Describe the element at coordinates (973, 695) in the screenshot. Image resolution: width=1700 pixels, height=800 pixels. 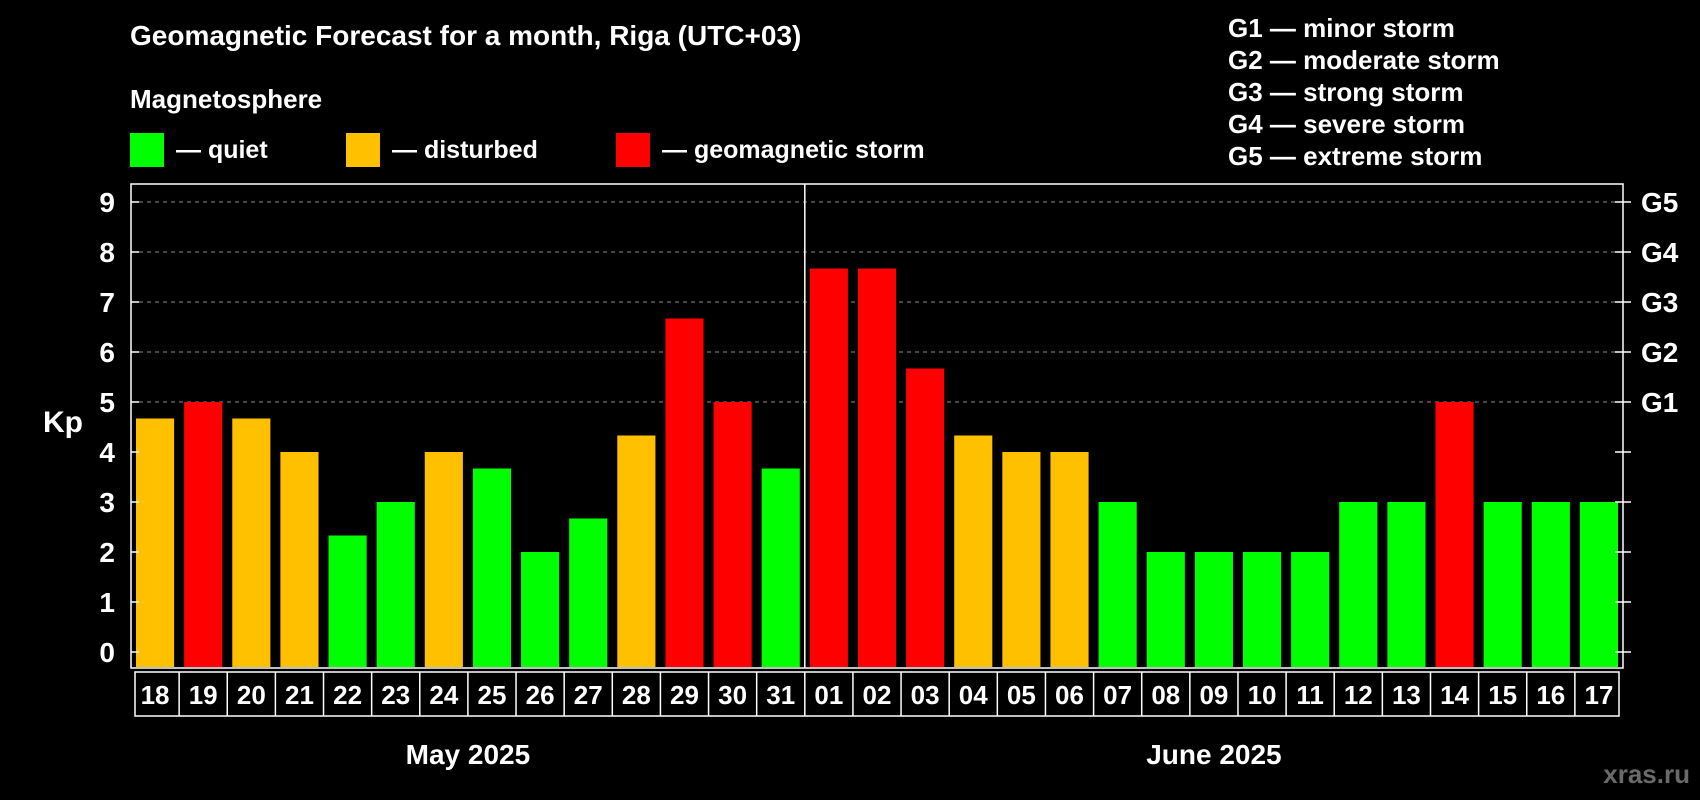
I see `x-tick-label-04: 04` at that location.